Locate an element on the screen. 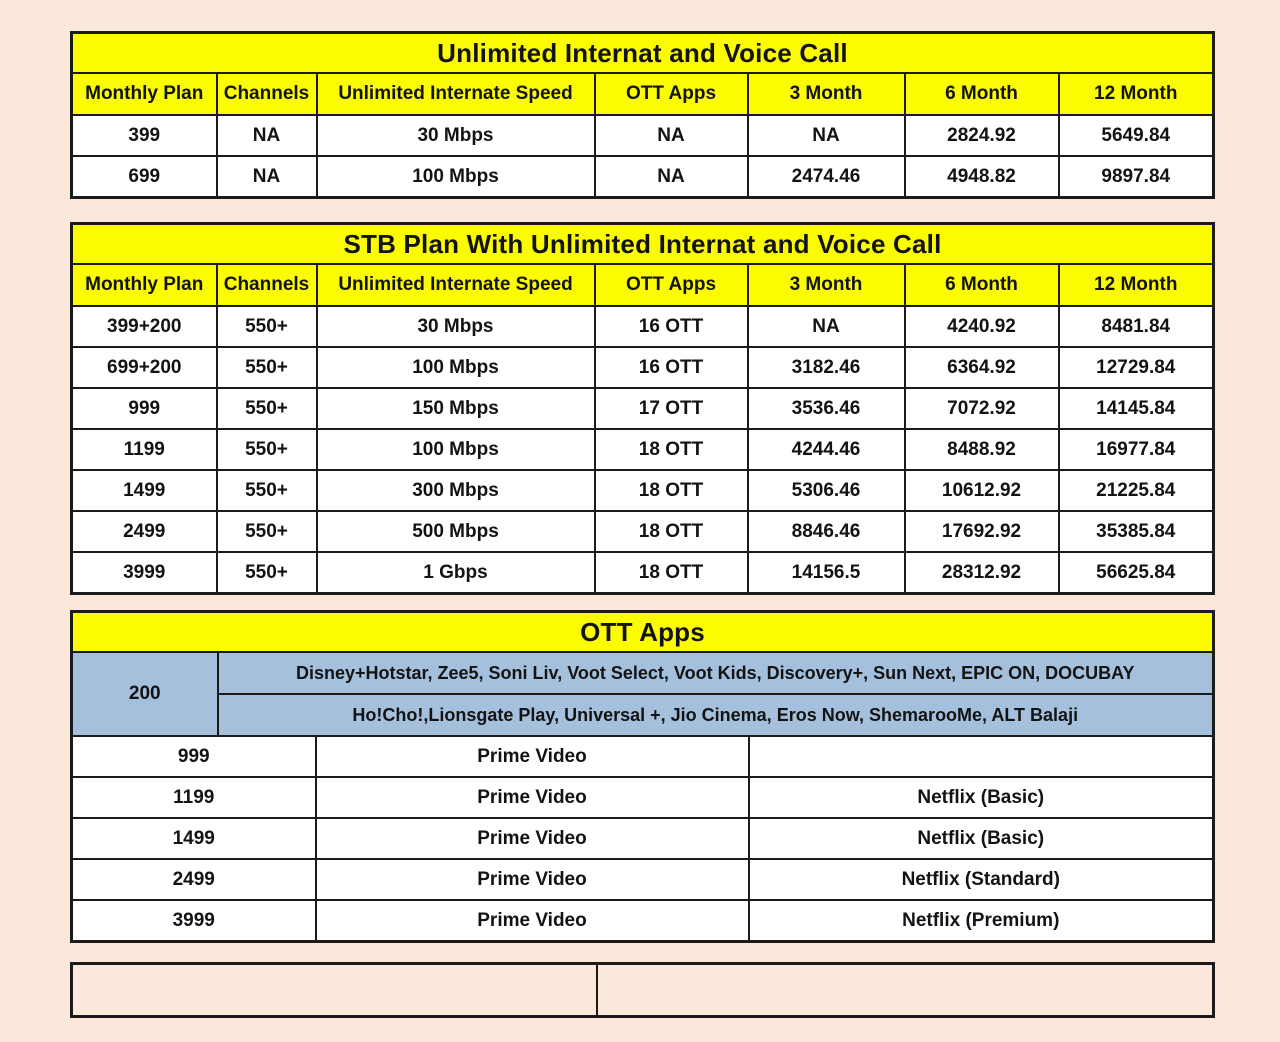 The width and height of the screenshot is (1280, 1042). table-cell: 399+200 is located at coordinates (144, 326).